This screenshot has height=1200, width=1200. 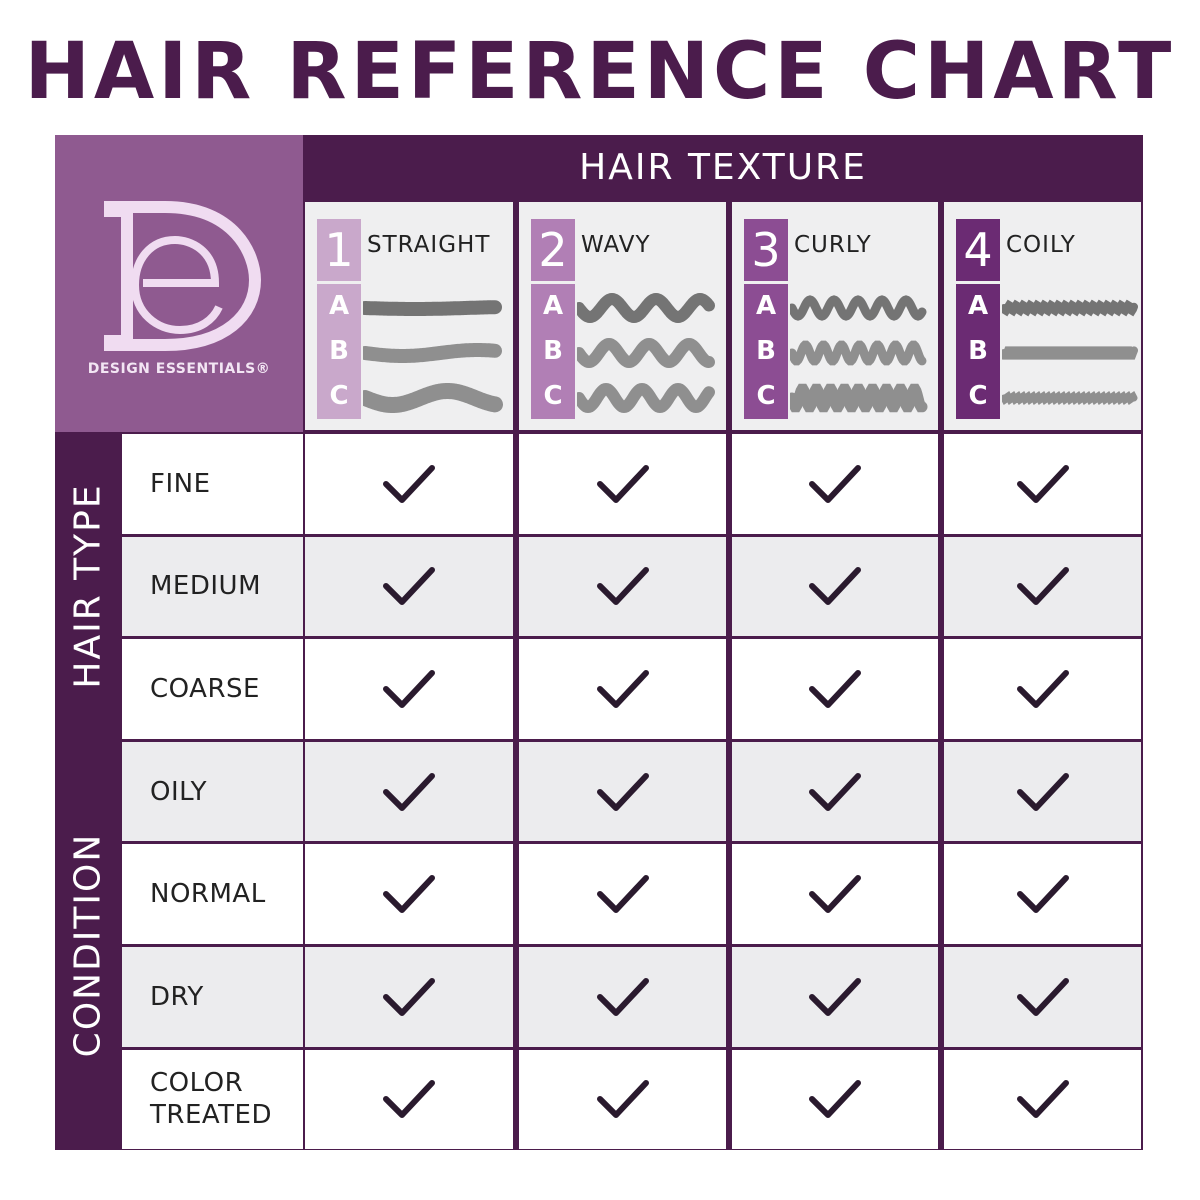 I want to click on texture-label: STRAIGHT, so click(x=429, y=245).